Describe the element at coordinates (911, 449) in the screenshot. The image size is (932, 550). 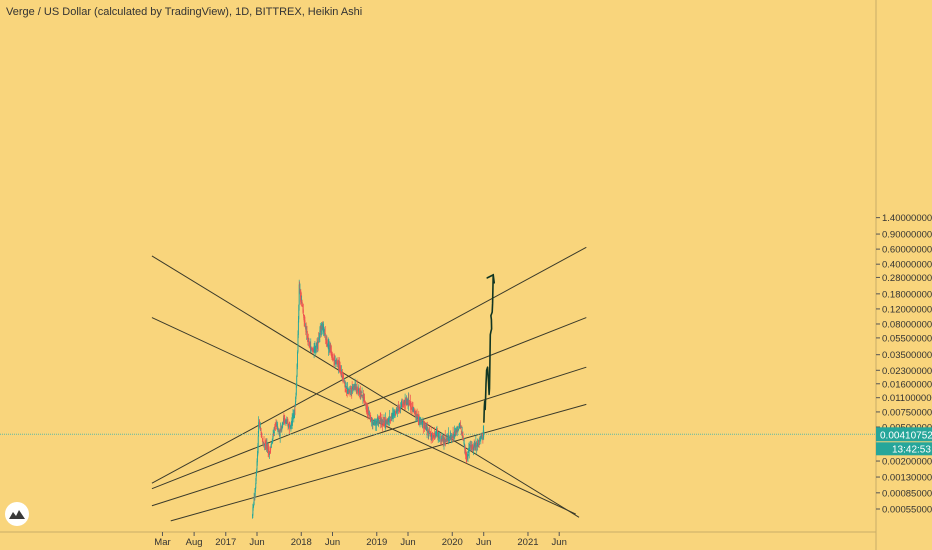
I see `countdown-label: 13:42:53` at that location.